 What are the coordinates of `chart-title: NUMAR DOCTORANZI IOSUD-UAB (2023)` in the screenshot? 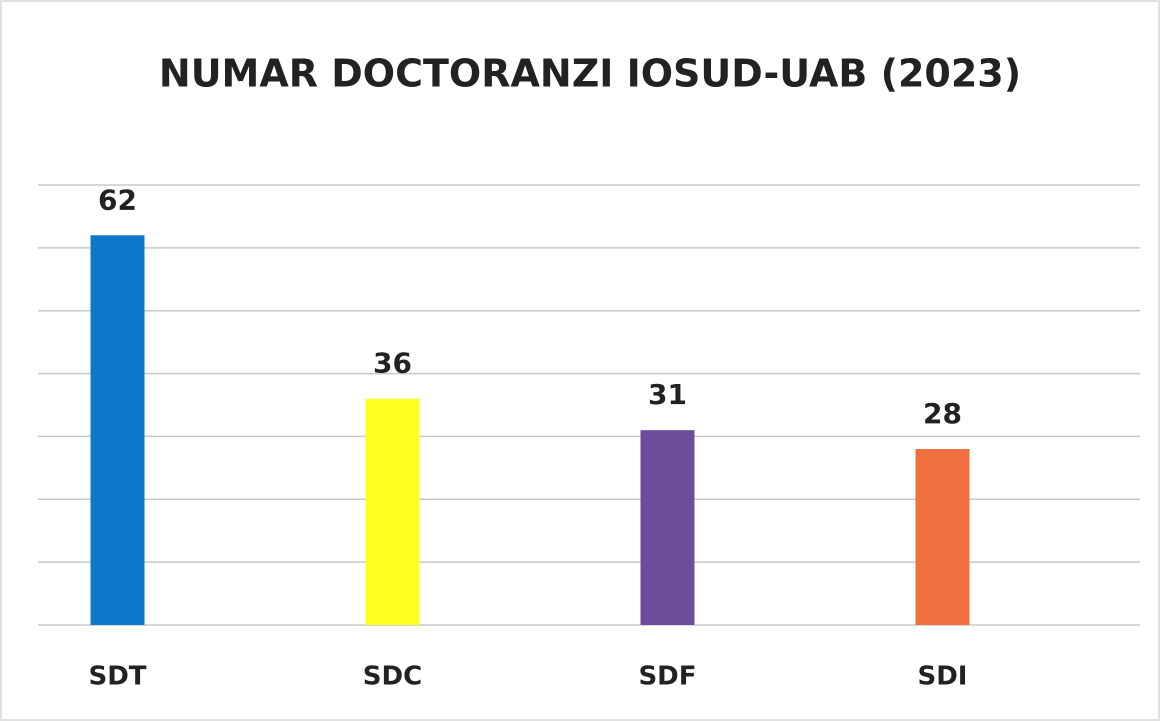 It's located at (590, 74).